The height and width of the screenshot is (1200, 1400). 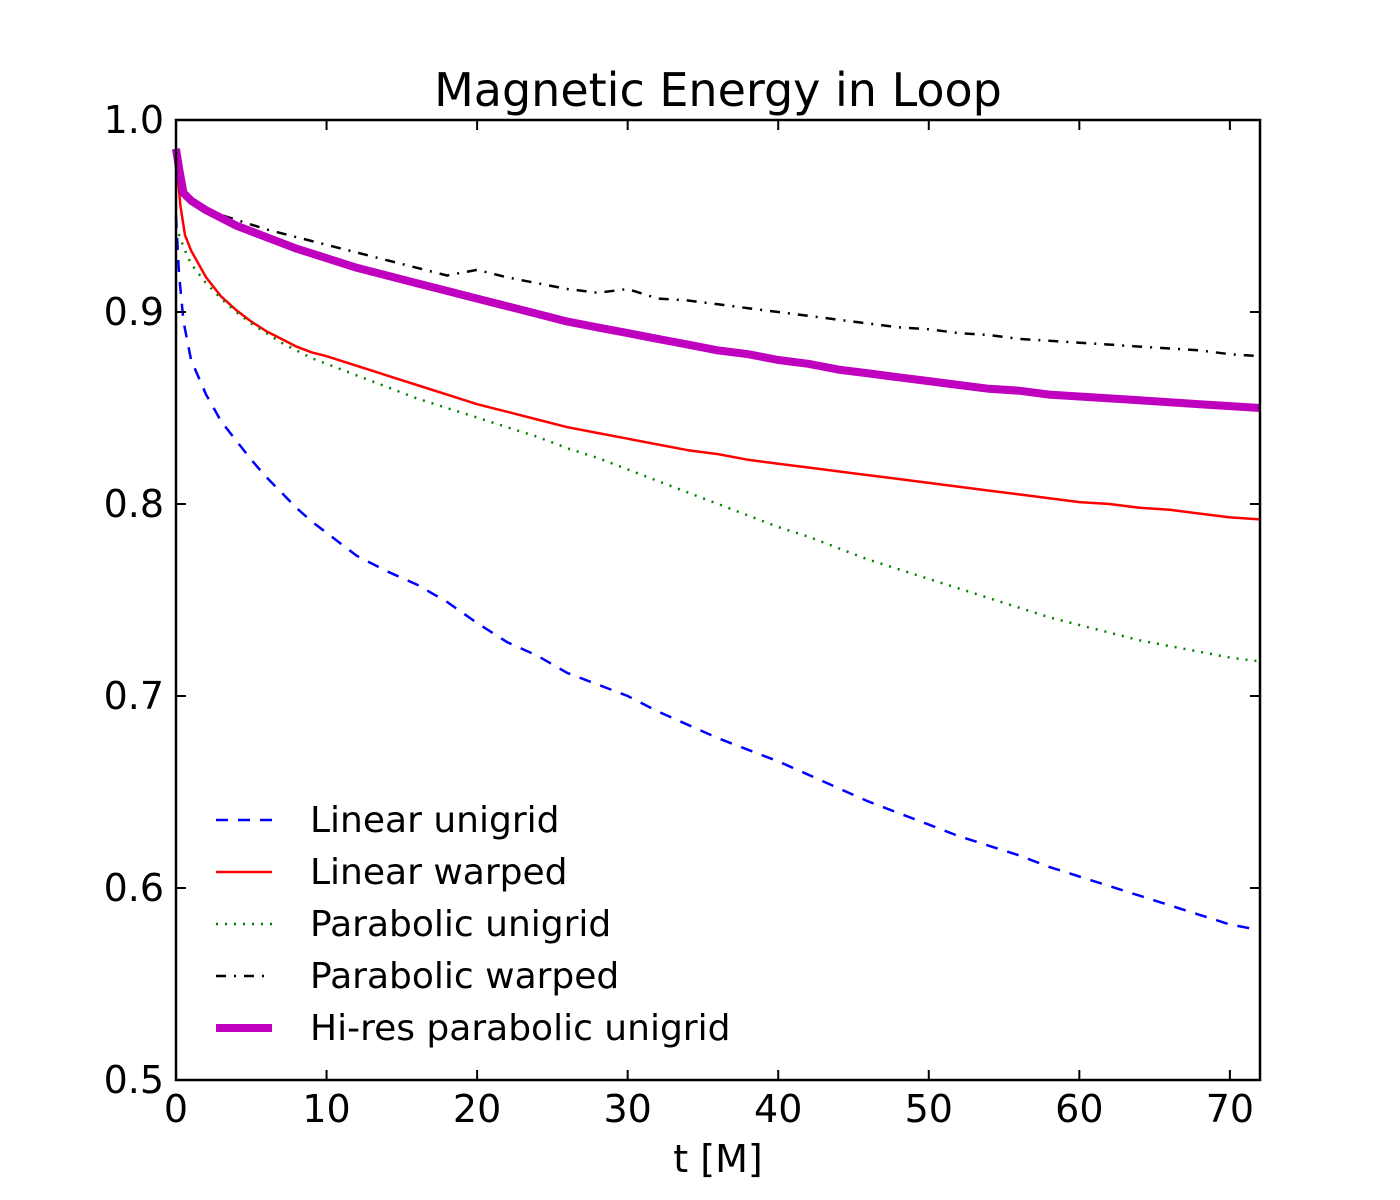 I want to click on x-tick-label: 60, so click(x=1079, y=1109).